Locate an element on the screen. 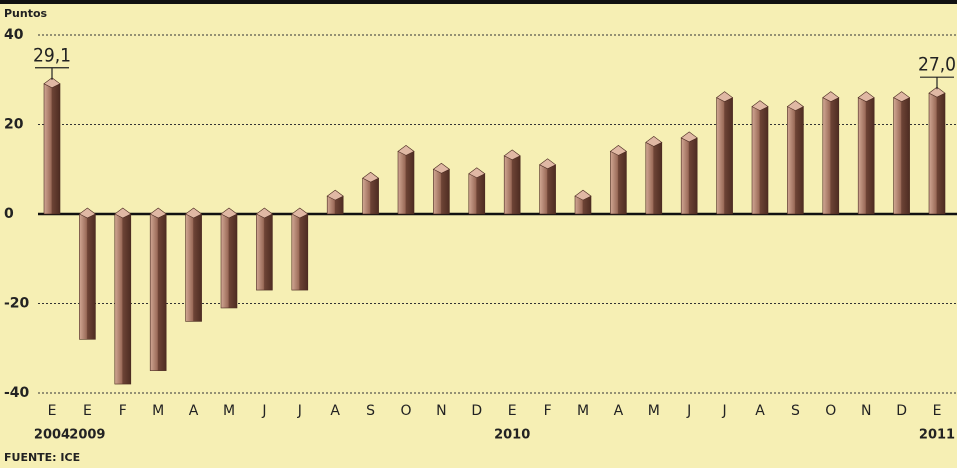 The image size is (957, 468). y-tick-label: -20 is located at coordinates (17, 304).